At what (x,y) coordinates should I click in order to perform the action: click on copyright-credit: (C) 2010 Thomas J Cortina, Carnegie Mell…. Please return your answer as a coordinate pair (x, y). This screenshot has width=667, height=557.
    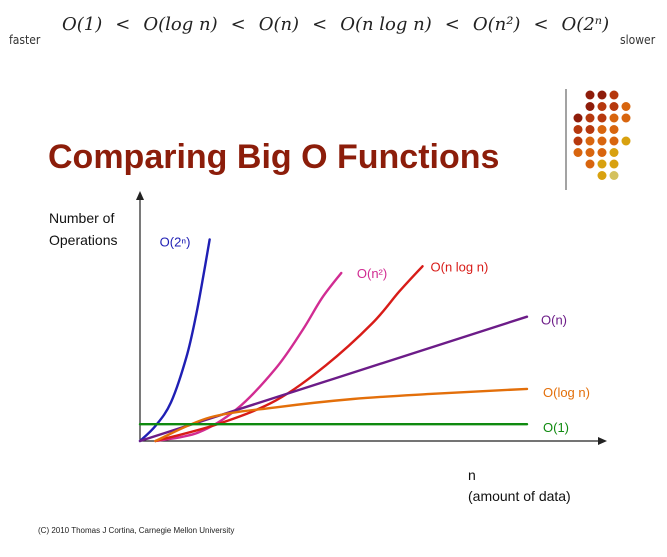
    Looking at the image, I should click on (136, 530).